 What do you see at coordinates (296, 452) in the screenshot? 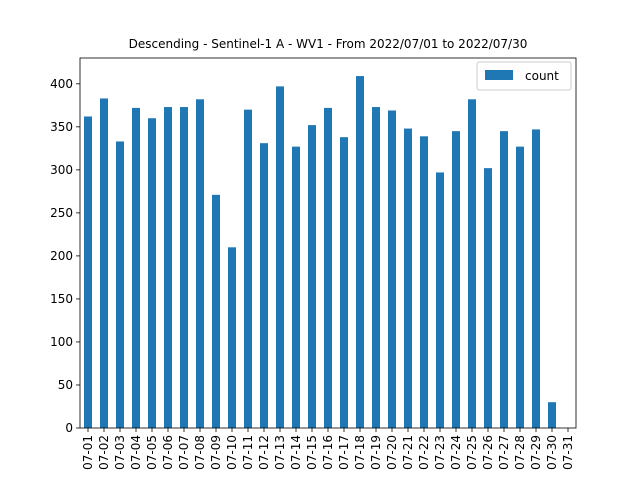
I see `x-tick-label: 07-14` at bounding box center [296, 452].